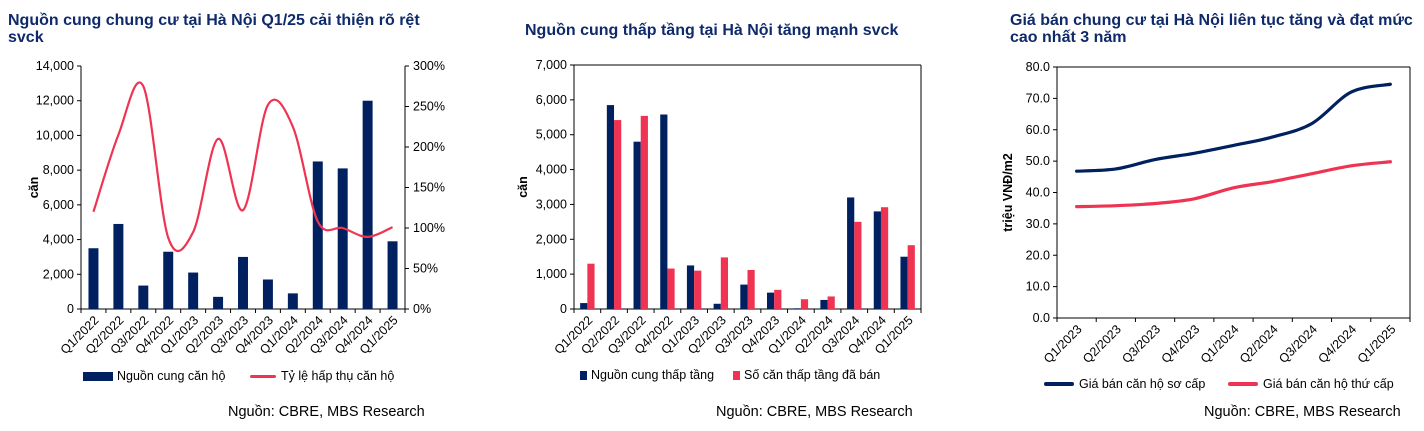  Describe the element at coordinates (1038, 98) in the screenshot. I see `y-tick-label: 70.0` at that location.